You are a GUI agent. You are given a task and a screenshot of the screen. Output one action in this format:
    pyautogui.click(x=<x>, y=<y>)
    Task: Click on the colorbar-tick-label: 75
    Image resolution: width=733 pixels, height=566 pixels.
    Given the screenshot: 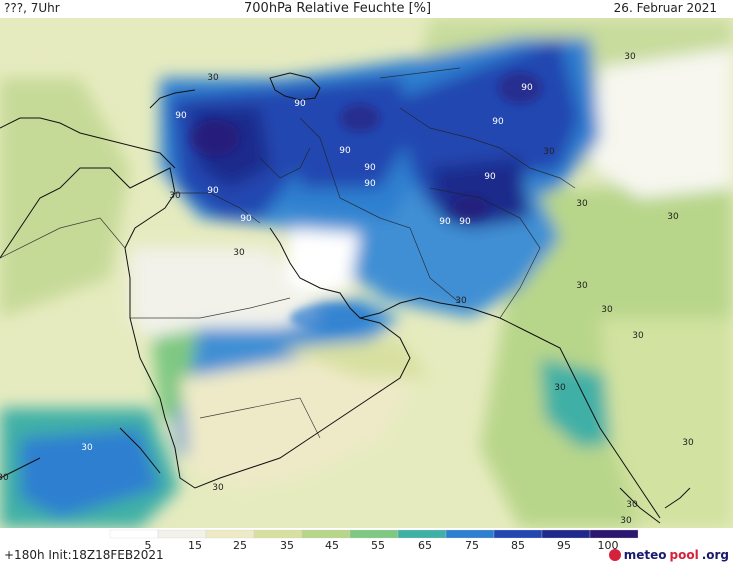 What is the action you would take?
    pyautogui.click(x=472, y=545)
    